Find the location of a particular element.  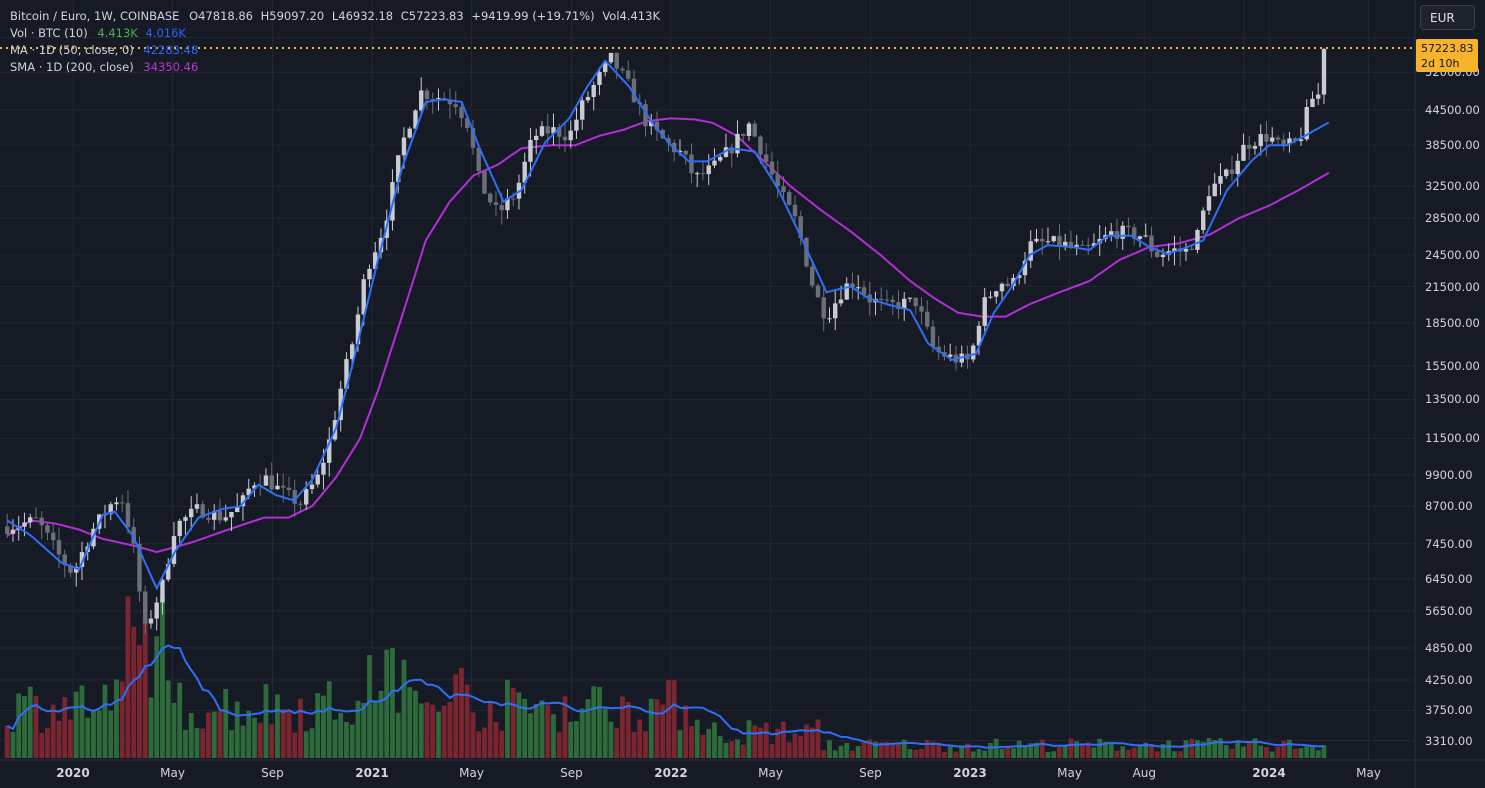

currency-button: EUR is located at coordinates (1447, 17).